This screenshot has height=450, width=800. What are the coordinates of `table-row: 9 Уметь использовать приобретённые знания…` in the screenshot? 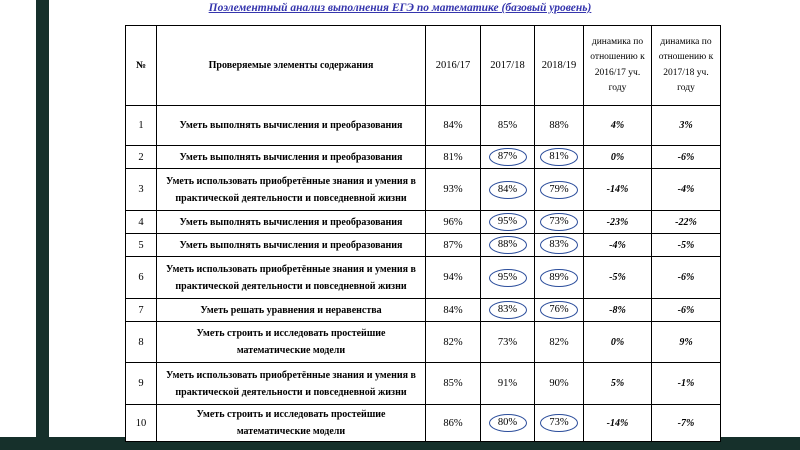 It's located at (423, 383).